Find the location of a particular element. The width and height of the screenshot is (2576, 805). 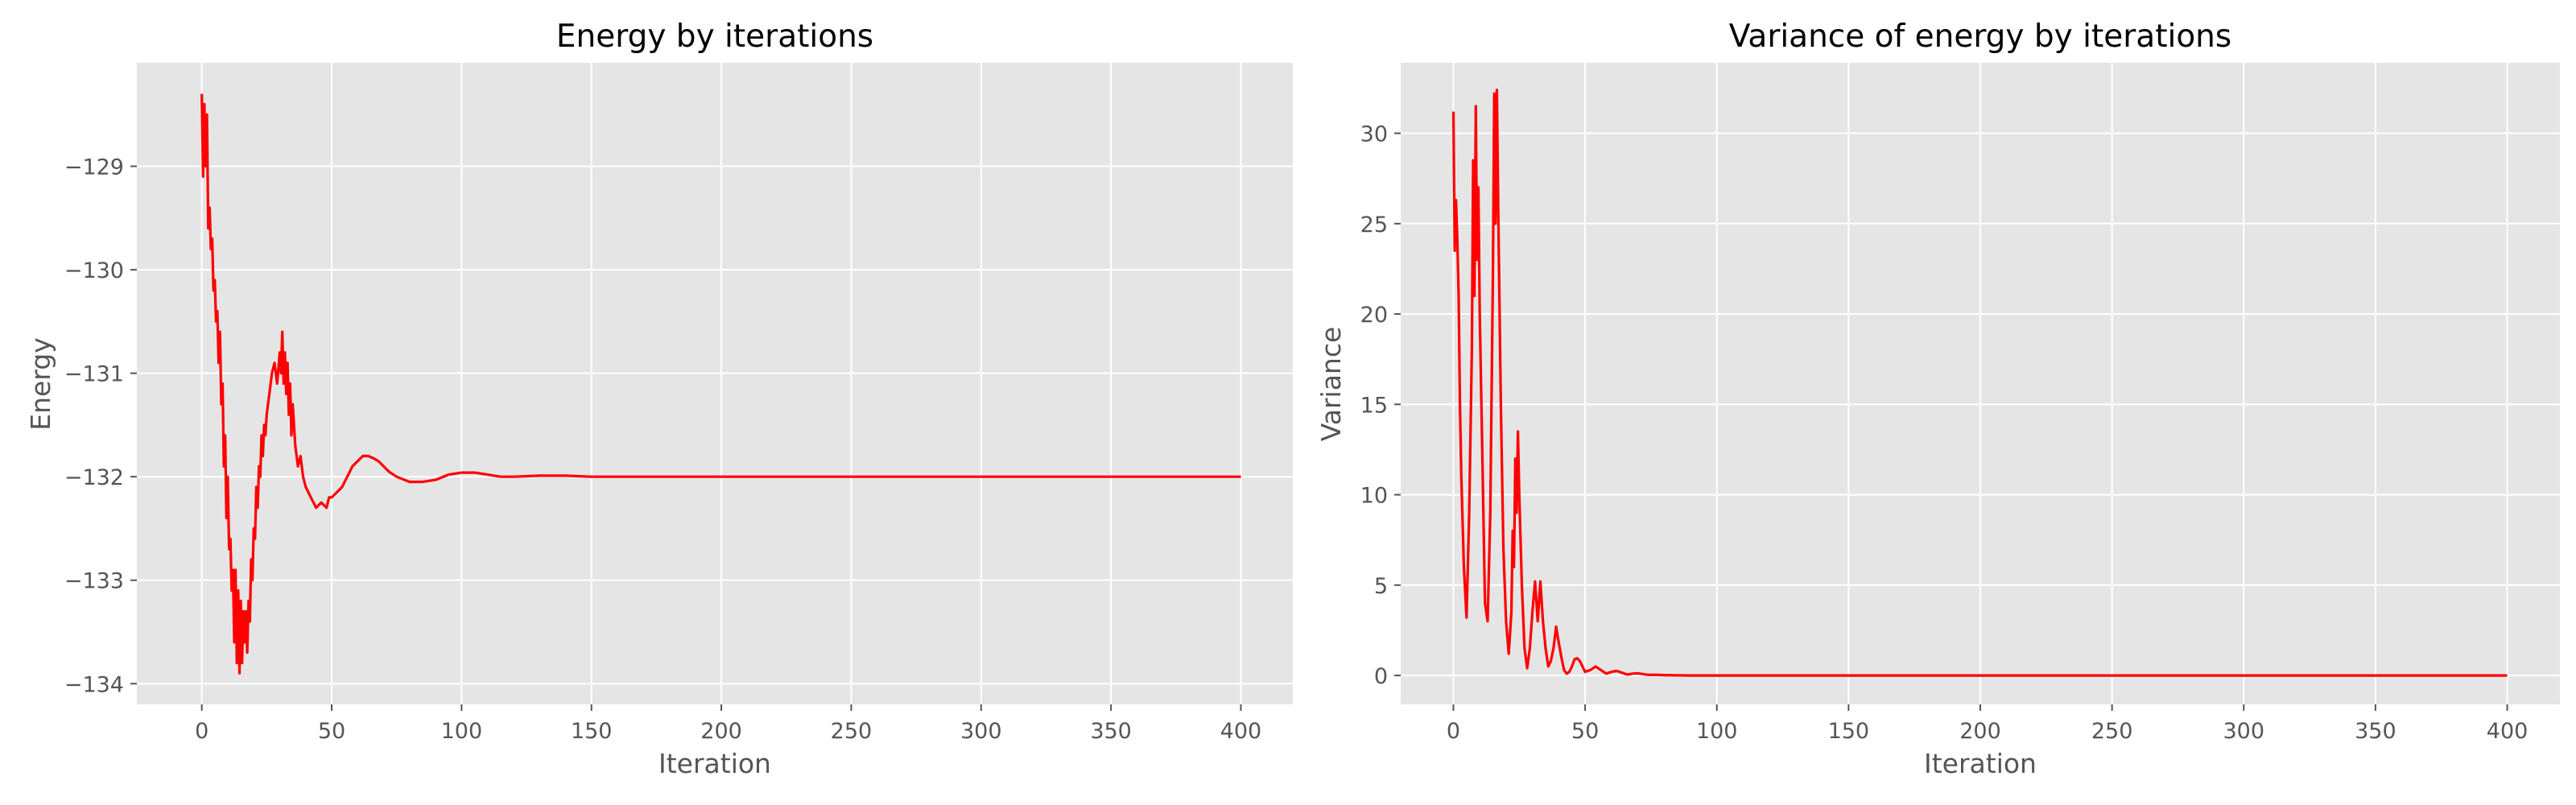

y-axis-ticks: 0 5 10 15 20 25 30 is located at coordinates (1380, 405).